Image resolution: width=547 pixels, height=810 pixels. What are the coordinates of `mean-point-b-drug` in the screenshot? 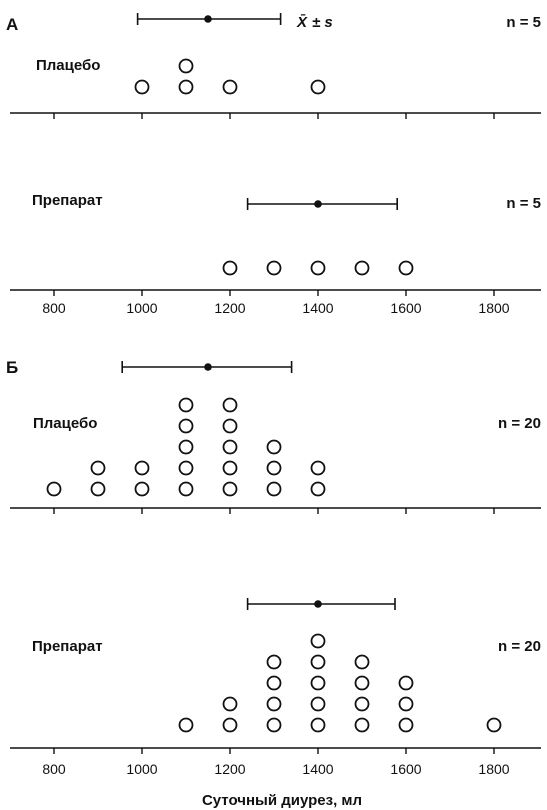 It's located at (318, 604).